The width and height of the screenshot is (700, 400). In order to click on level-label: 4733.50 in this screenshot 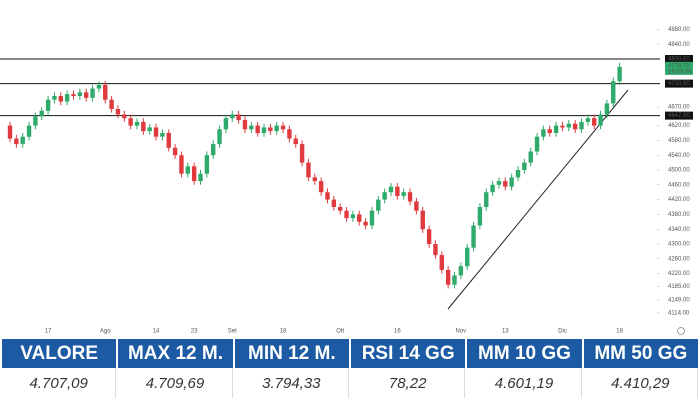, I will do `click(679, 84)`.